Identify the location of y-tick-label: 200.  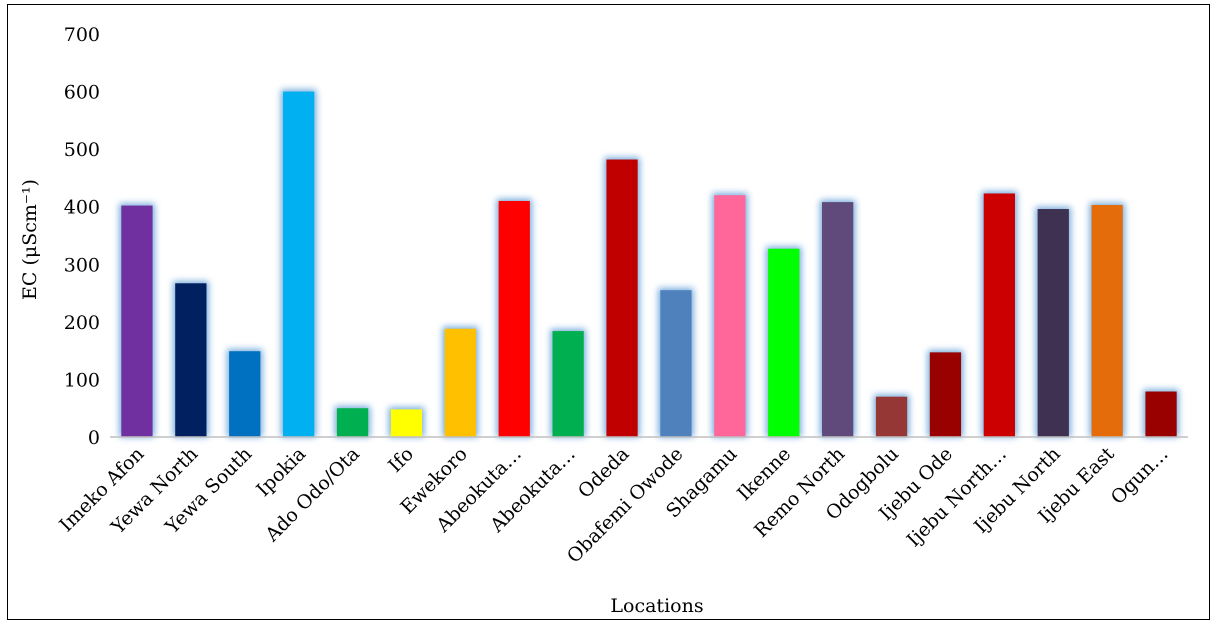
(82, 323).